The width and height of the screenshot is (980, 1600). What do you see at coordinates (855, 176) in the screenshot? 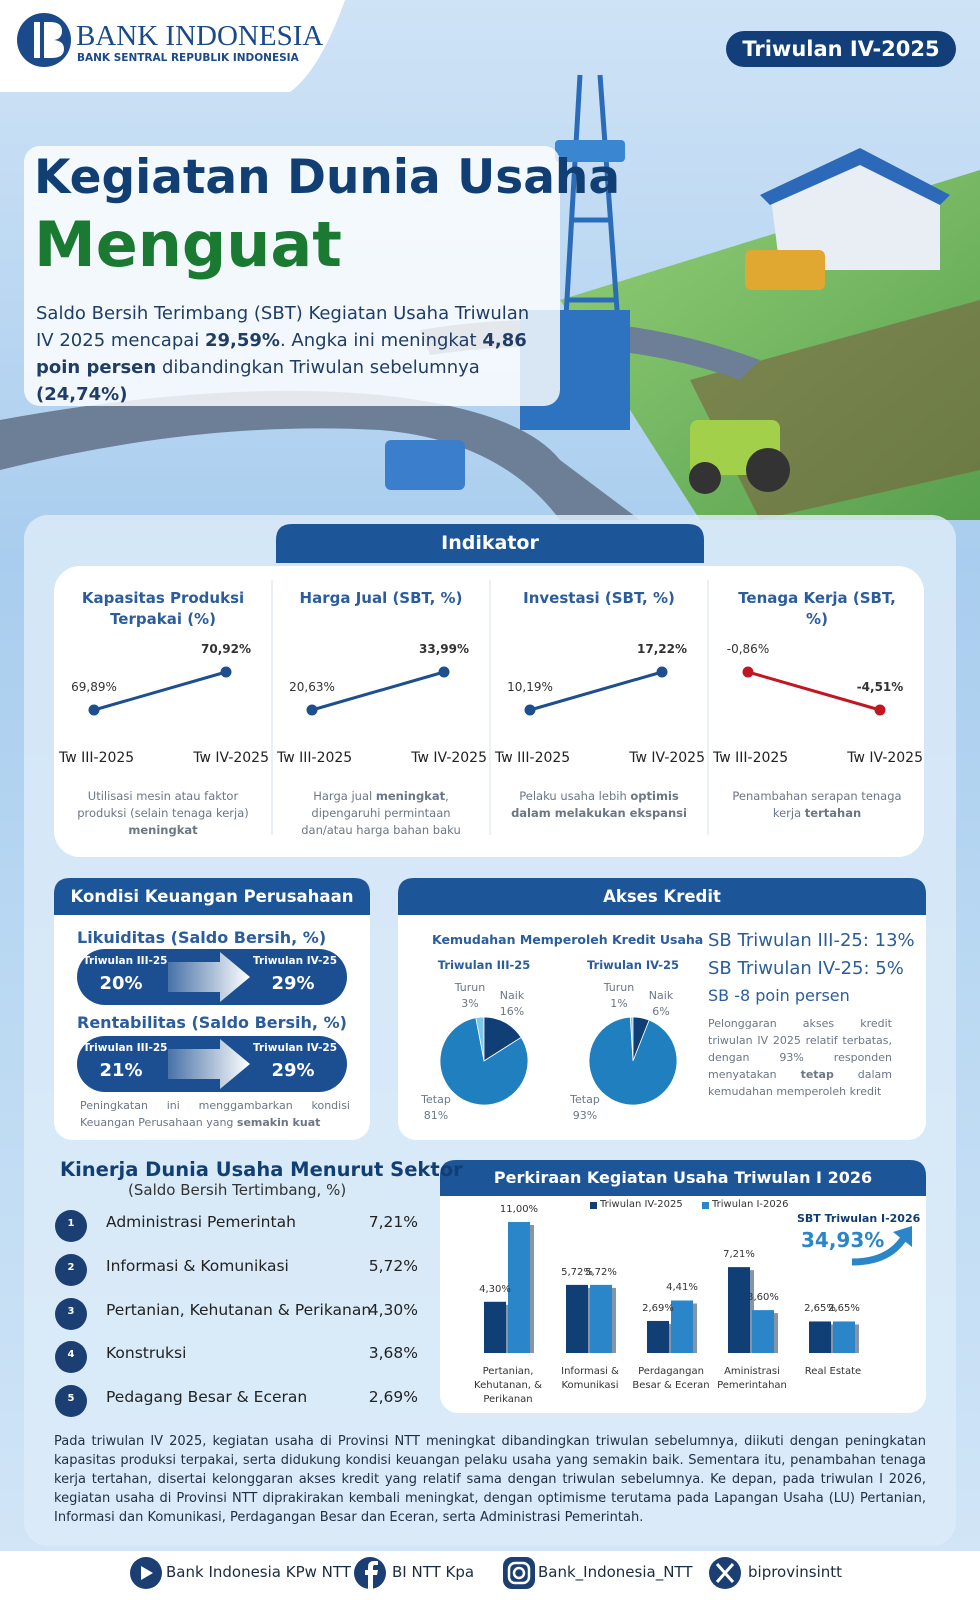
I see `roof` at bounding box center [855, 176].